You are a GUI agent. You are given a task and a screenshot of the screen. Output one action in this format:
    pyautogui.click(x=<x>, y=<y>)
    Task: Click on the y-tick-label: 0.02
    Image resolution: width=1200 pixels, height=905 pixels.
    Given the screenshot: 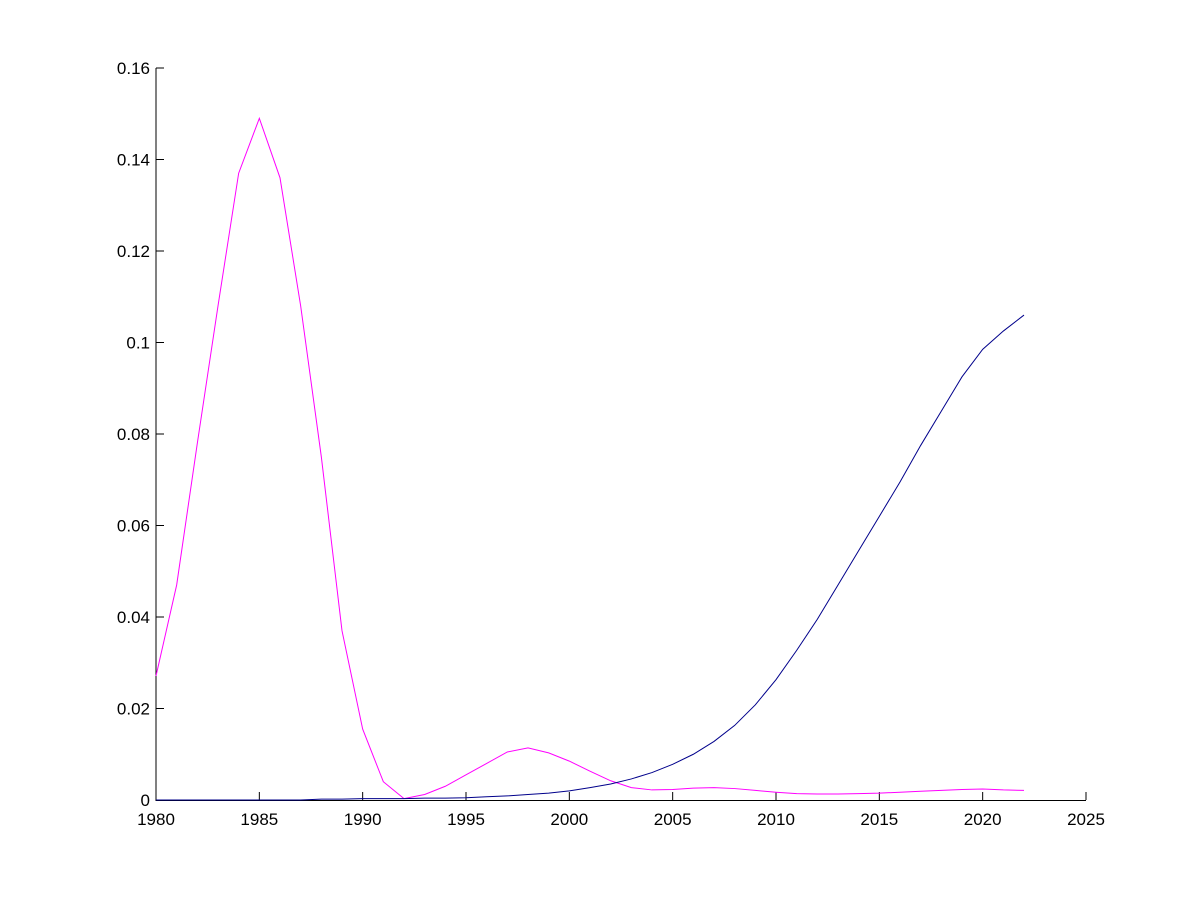 What is the action you would take?
    pyautogui.click(x=133, y=709)
    